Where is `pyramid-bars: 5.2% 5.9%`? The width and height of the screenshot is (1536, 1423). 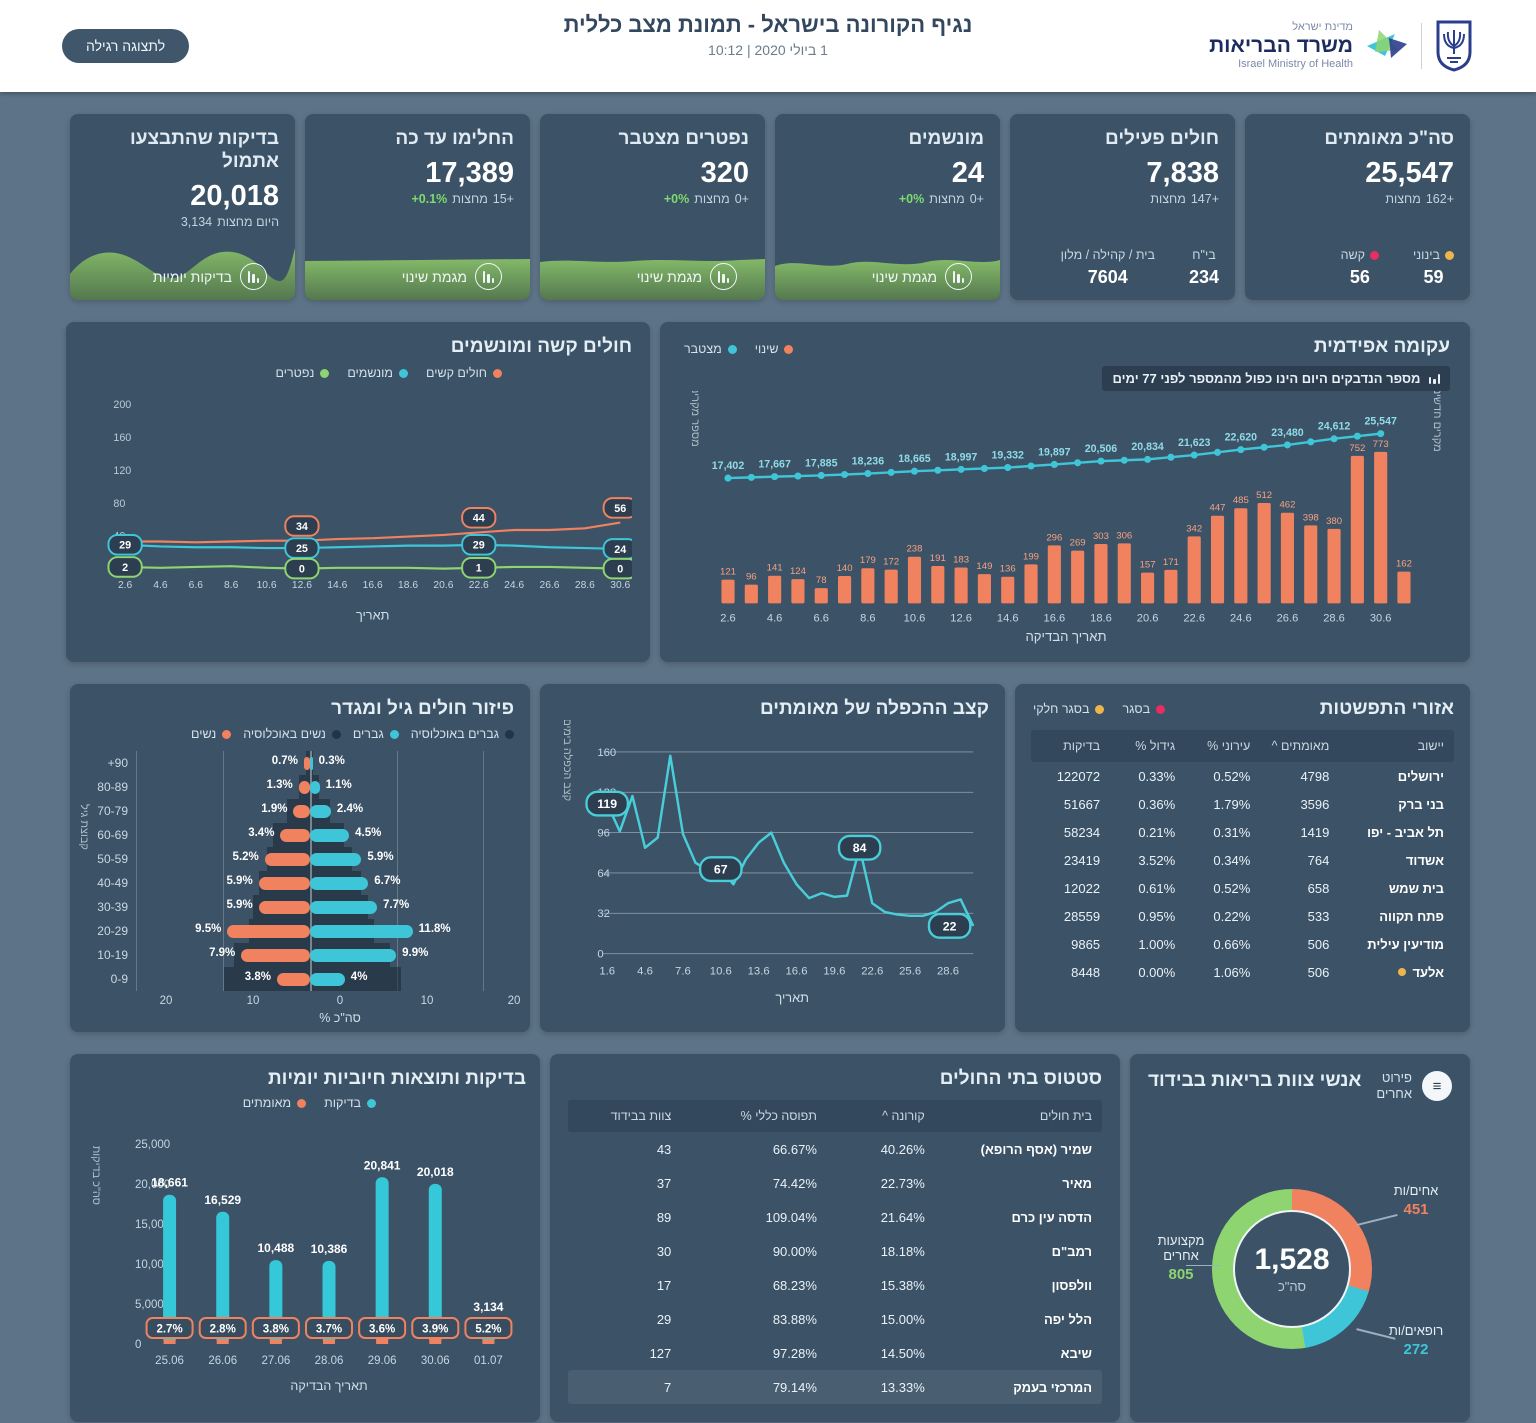
pyramid-bars: 5.2% 5.9% is located at coordinates (310, 859).